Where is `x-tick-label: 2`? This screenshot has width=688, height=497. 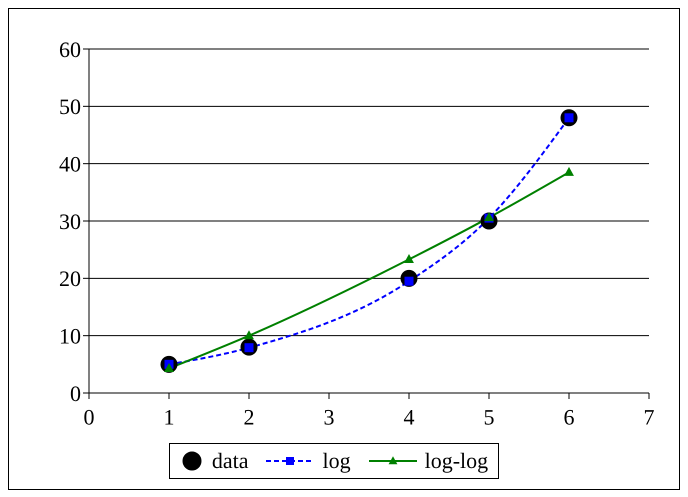
x-tick-label: 2 is located at coordinates (249, 417).